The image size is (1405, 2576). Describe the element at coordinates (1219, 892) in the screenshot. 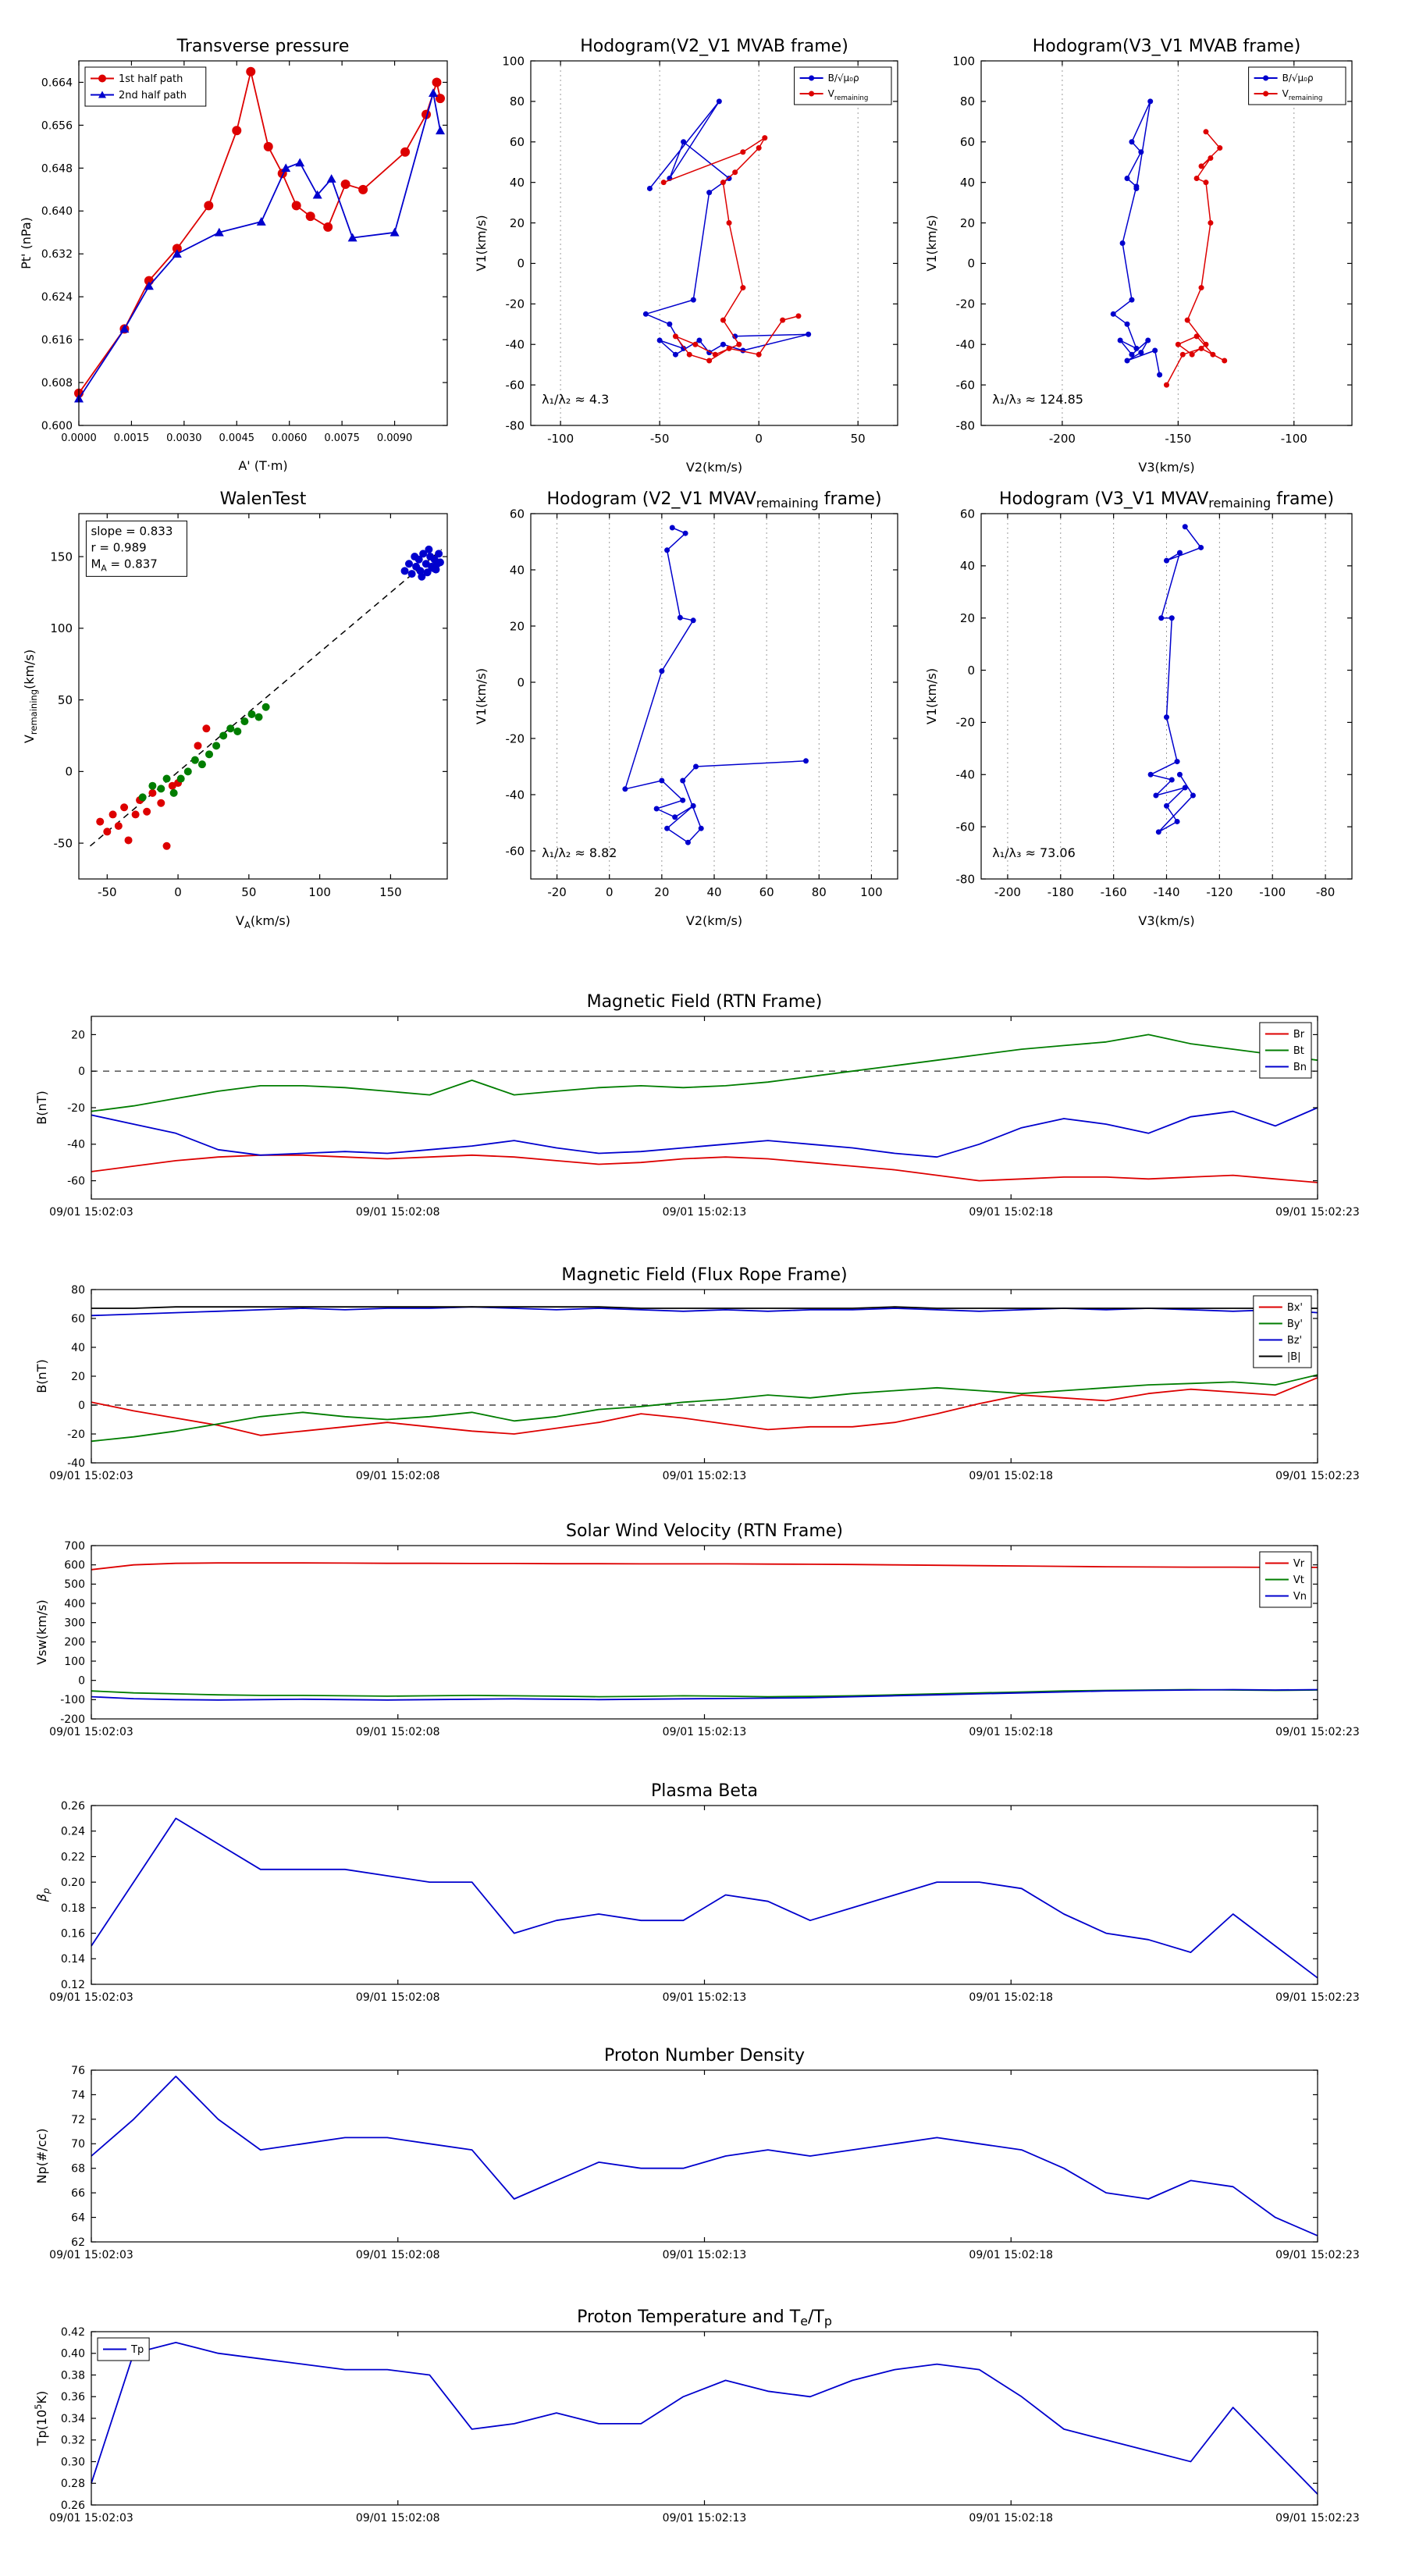

I see `svg-text: -120` at that location.